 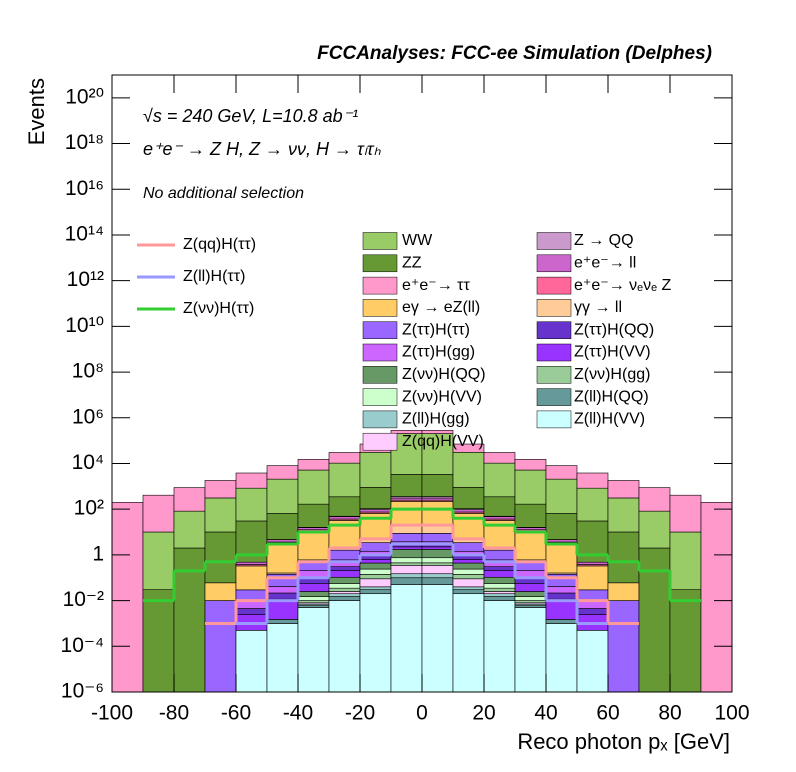 I want to click on y-tick-label: 10¹², so click(x=85, y=279).